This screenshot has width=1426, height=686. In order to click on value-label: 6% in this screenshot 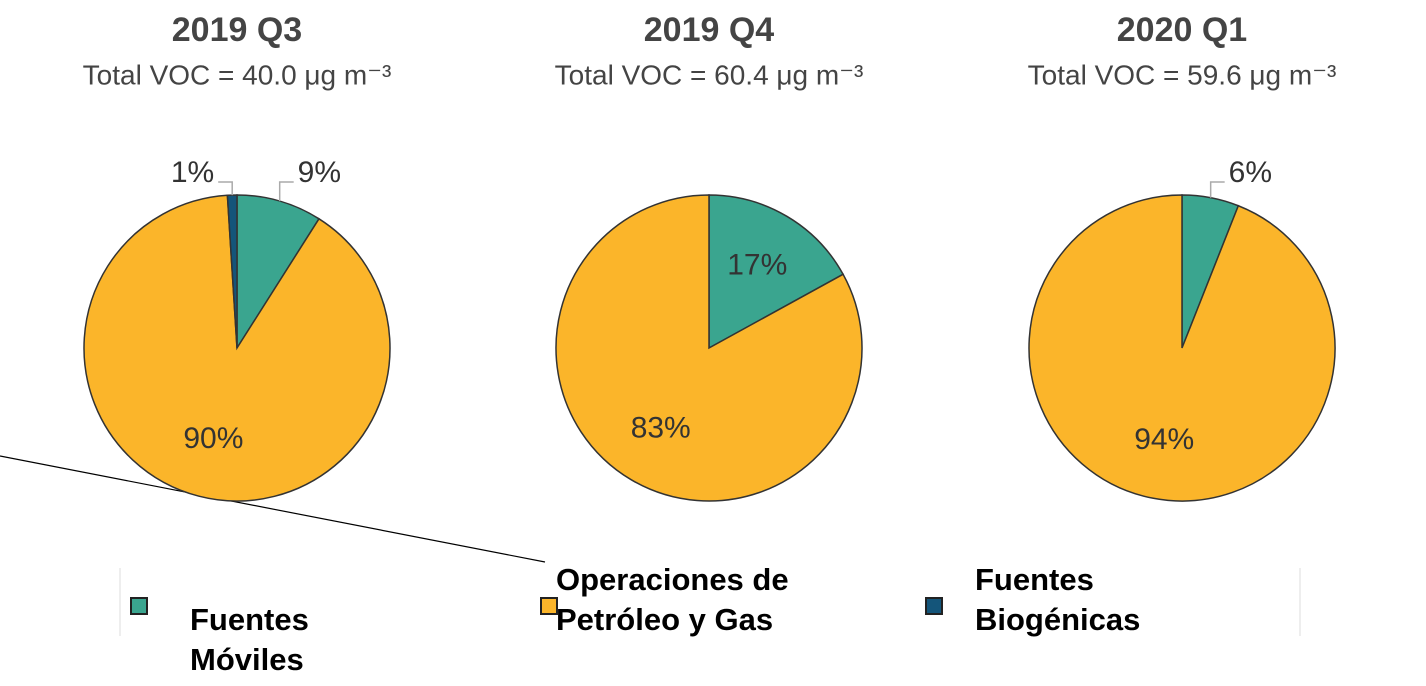, I will do `click(1250, 172)`.